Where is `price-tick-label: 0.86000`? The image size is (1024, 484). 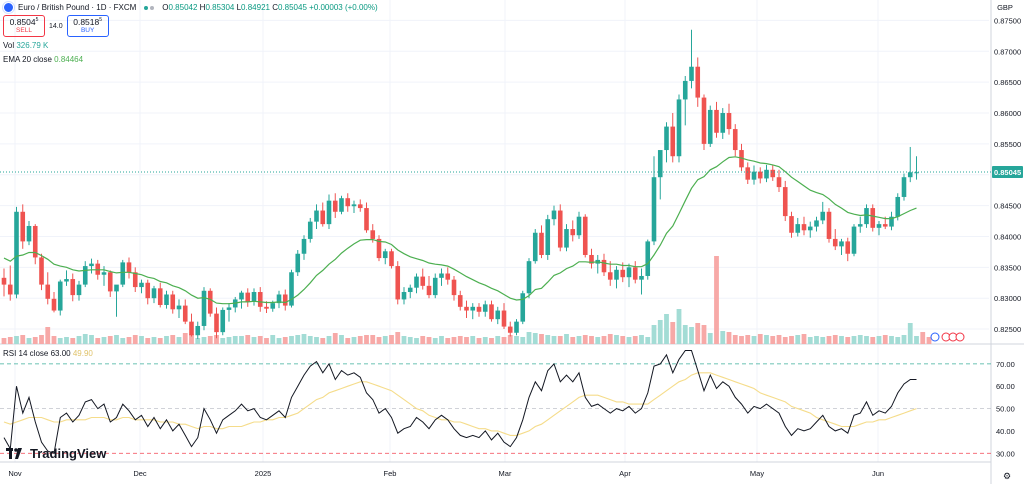 price-tick-label: 0.86000 is located at coordinates (1007, 113).